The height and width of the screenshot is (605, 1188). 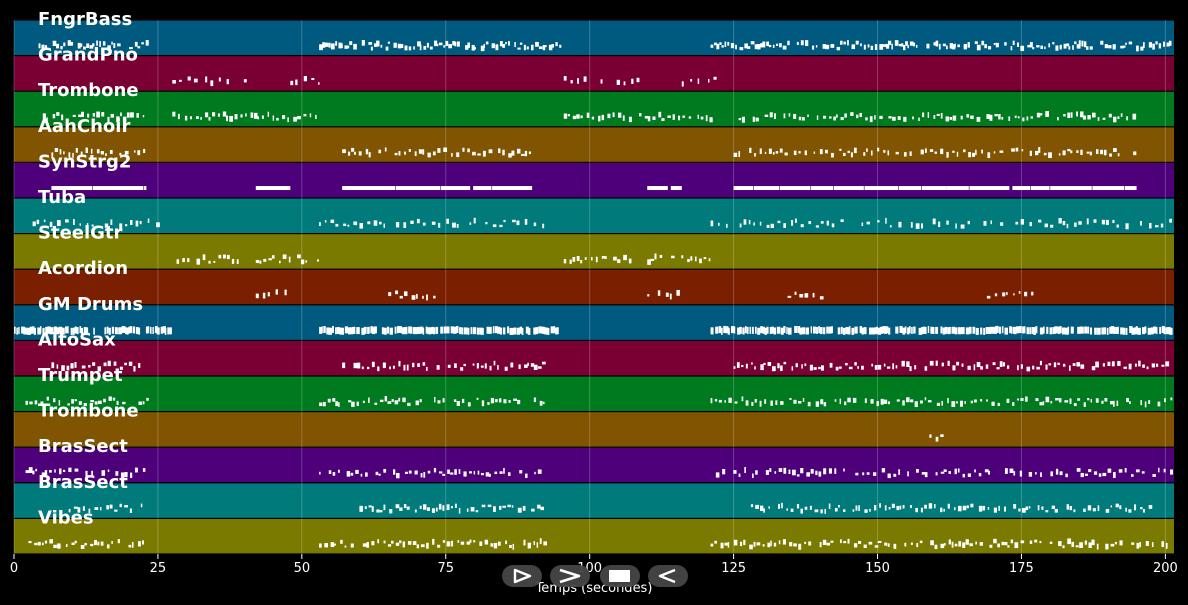 I want to click on play-button, so click(x=522, y=576).